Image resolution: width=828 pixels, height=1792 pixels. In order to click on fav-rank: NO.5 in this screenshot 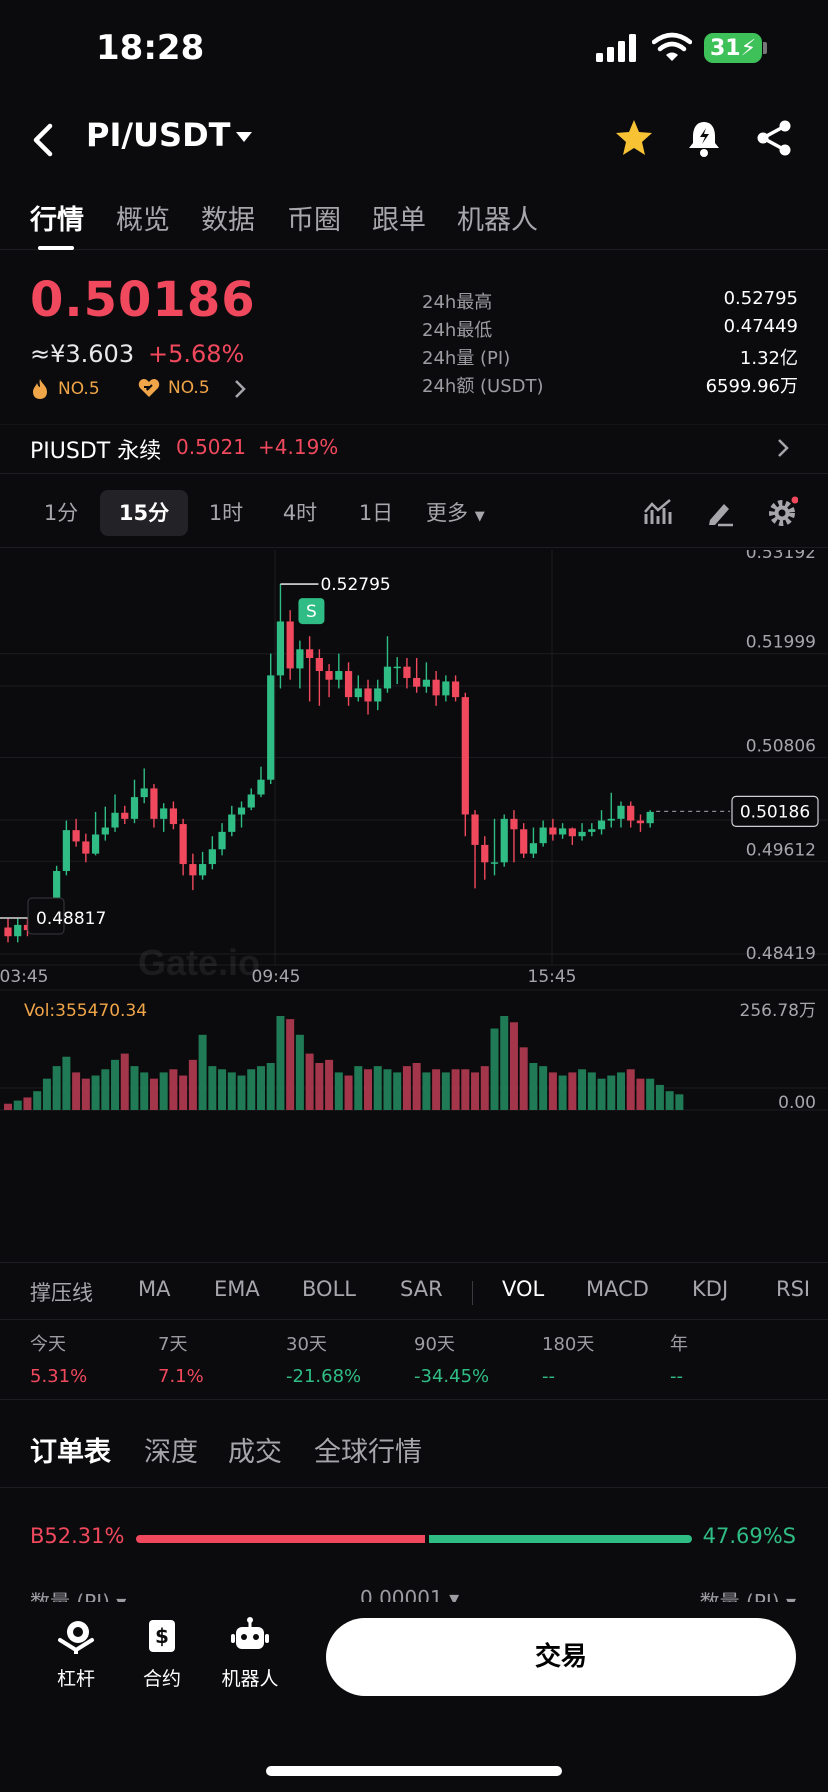, I will do `click(174, 388)`.